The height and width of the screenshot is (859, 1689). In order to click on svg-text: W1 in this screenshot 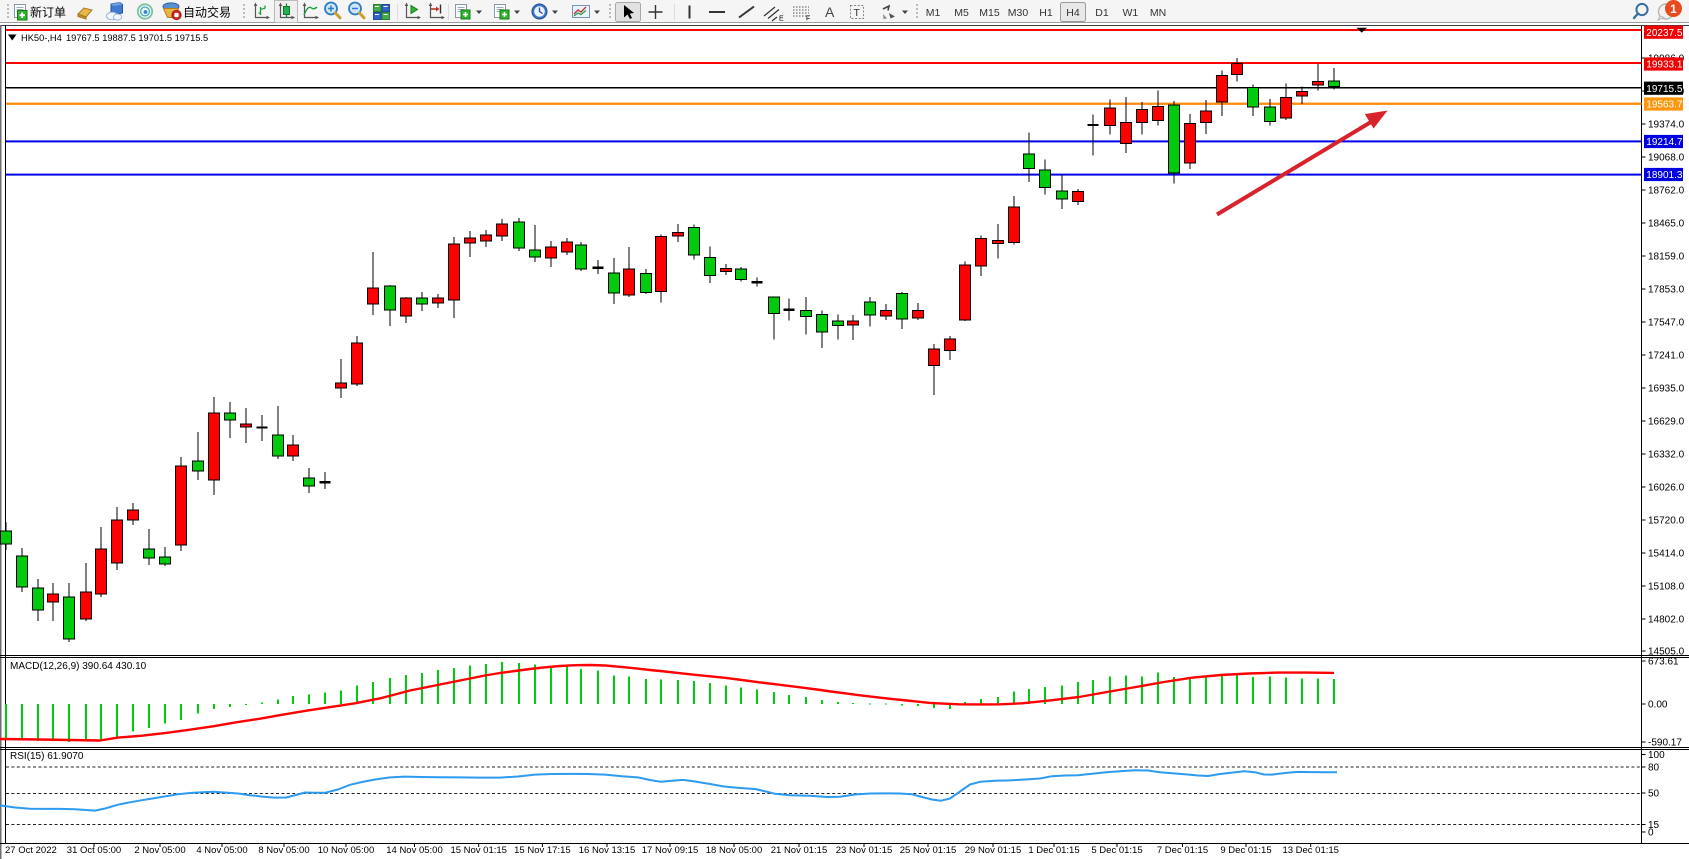, I will do `click(1131, 13)`.